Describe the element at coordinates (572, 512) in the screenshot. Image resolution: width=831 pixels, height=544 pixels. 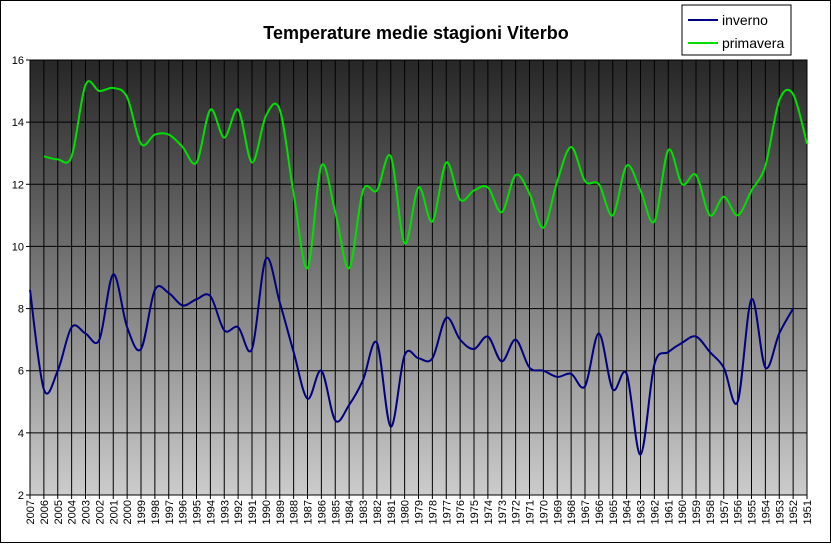
I see `x-tick-label: 1968` at that location.